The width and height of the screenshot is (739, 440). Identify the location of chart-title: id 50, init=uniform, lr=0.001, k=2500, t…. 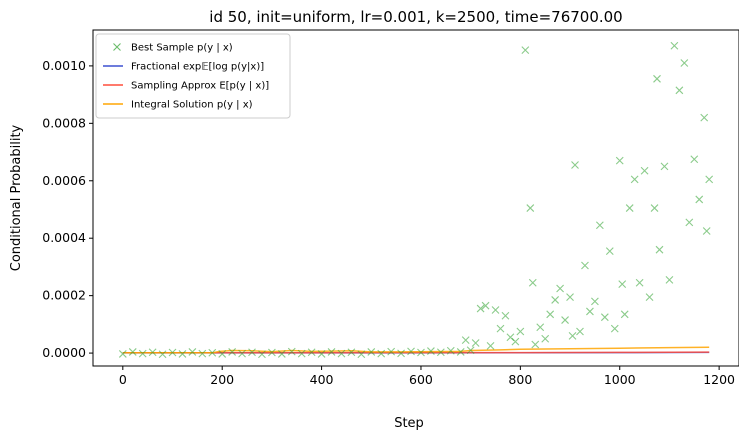
(415, 17).